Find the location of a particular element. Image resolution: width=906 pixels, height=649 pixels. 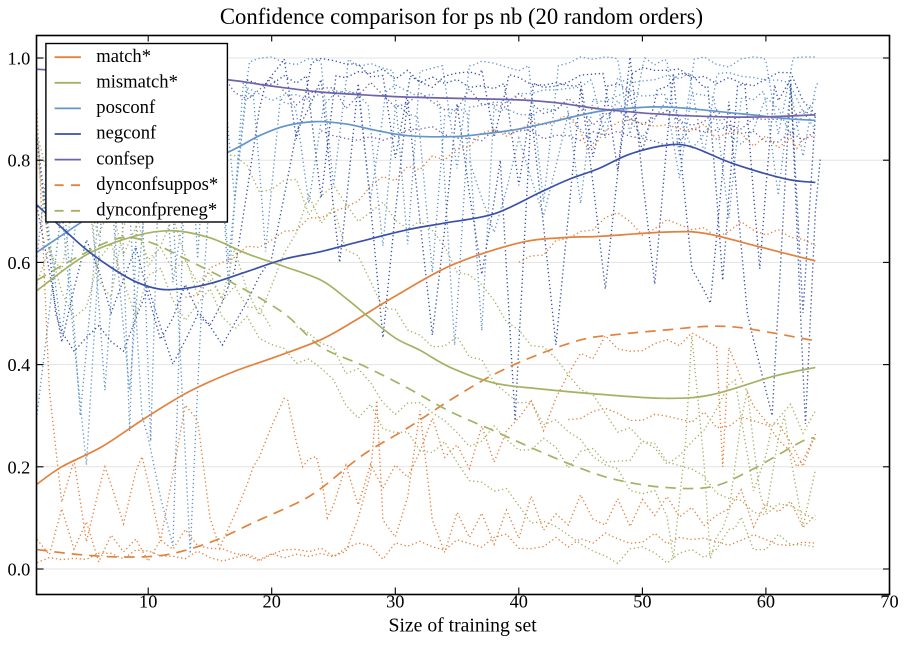

svg-text: 40 is located at coordinates (519, 602).